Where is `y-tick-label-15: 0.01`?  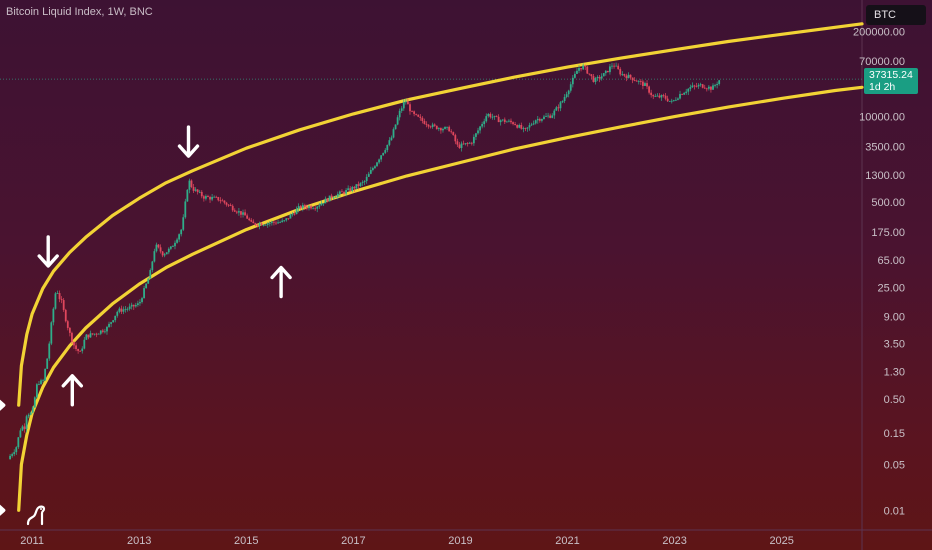
y-tick-label-15: 0.01 is located at coordinates (894, 511).